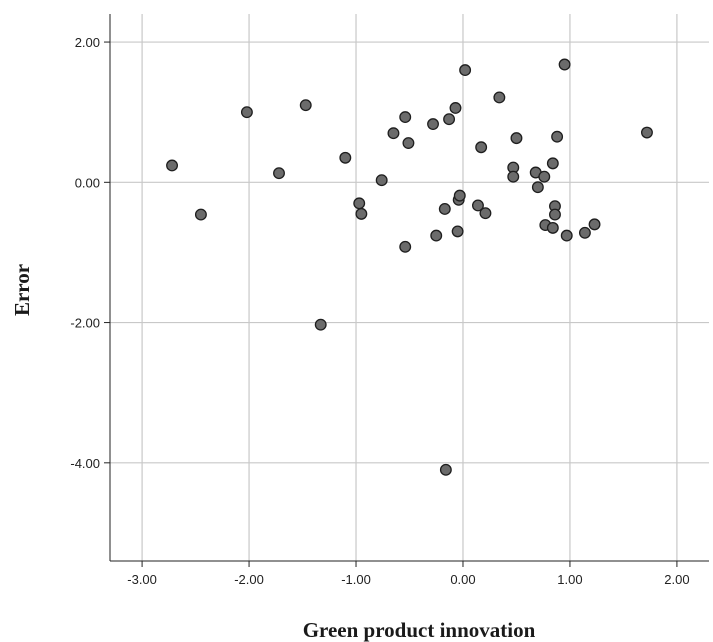 This screenshot has height=642, width=713. What do you see at coordinates (22, 290) in the screenshot?
I see `y-axis-title: Error` at bounding box center [22, 290].